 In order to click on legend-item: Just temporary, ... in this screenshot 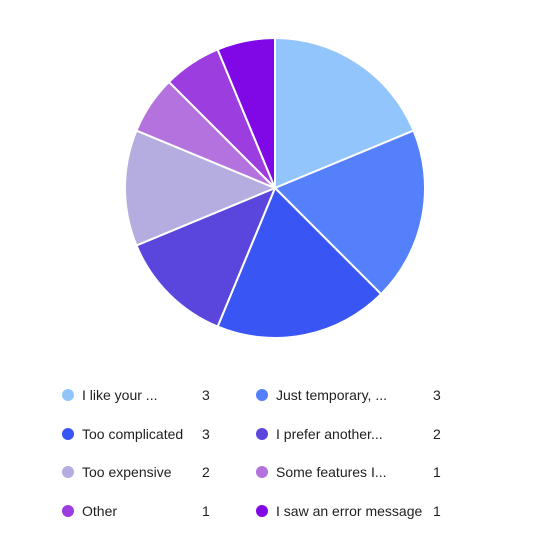, I will do `click(321, 395)`.